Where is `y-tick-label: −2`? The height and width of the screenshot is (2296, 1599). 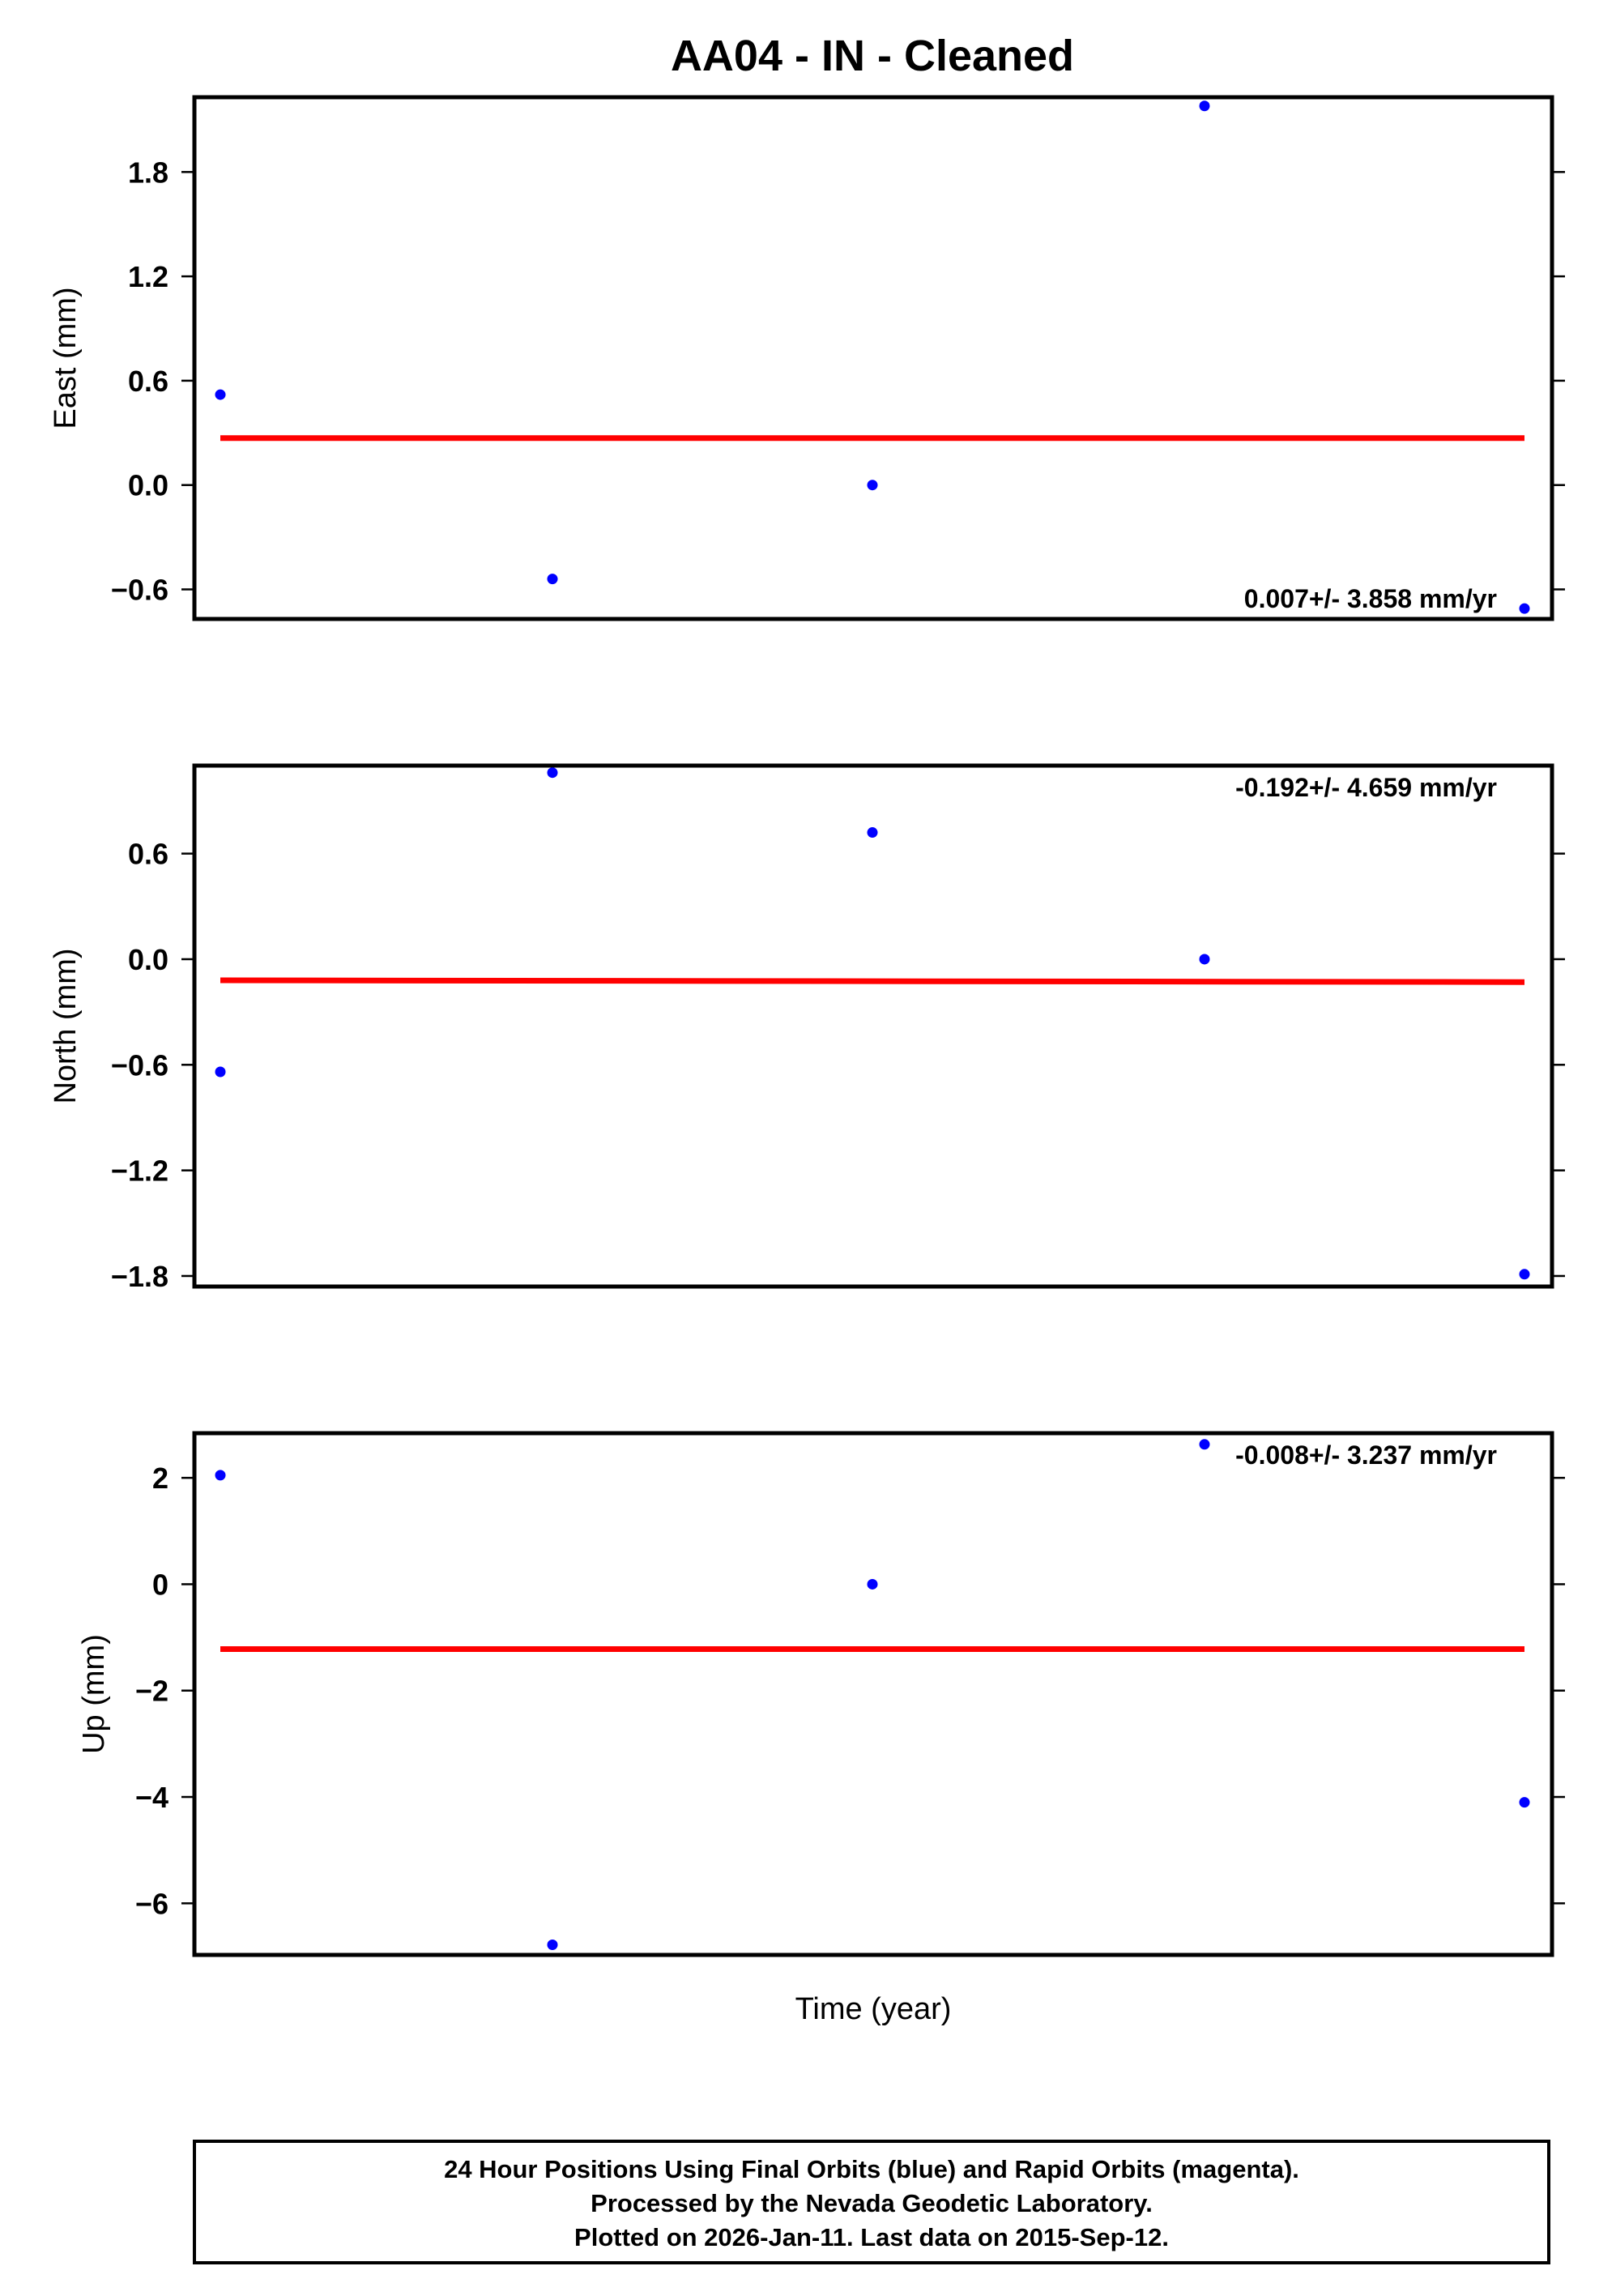 y-tick-label: −2 is located at coordinates (151, 1692).